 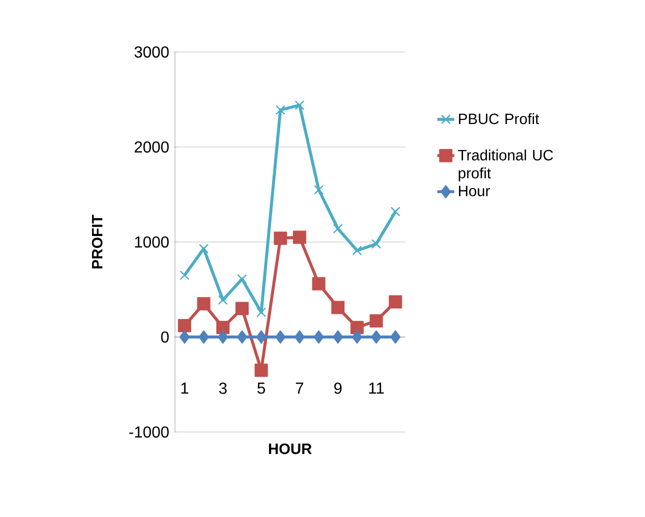 What do you see at coordinates (300, 388) in the screenshot?
I see `x-tick-label: 7` at bounding box center [300, 388].